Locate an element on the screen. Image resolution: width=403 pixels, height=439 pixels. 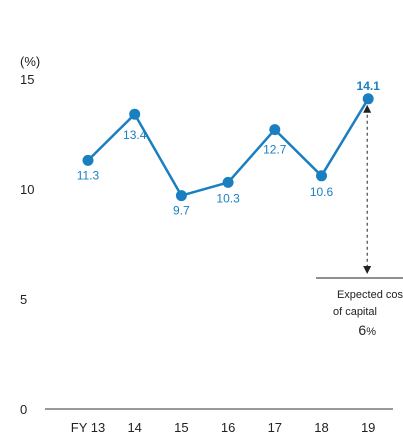
x-axis-ticks: FY 13 14 15 16 17 18 19 is located at coordinates (223, 427).